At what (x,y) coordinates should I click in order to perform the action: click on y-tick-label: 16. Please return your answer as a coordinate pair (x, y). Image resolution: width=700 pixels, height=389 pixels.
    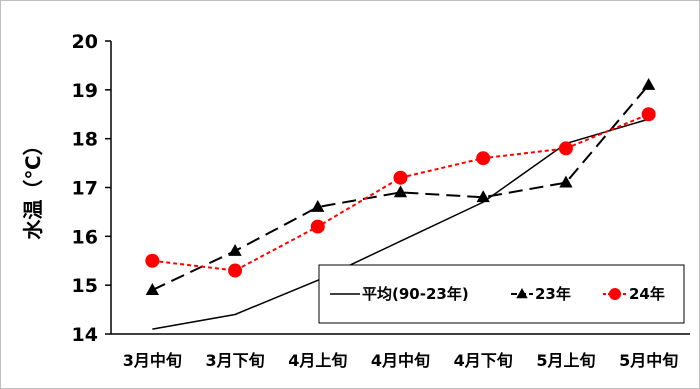
    Looking at the image, I should click on (85, 237).